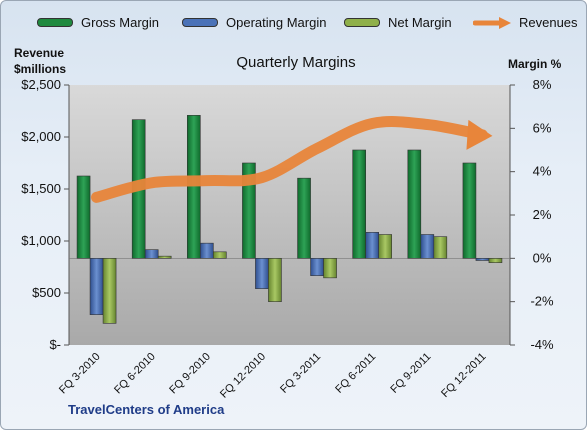 Image resolution: width=587 pixels, height=431 pixels. What do you see at coordinates (542, 257) in the screenshot?
I see `right-tick-label: 0%` at bounding box center [542, 257].